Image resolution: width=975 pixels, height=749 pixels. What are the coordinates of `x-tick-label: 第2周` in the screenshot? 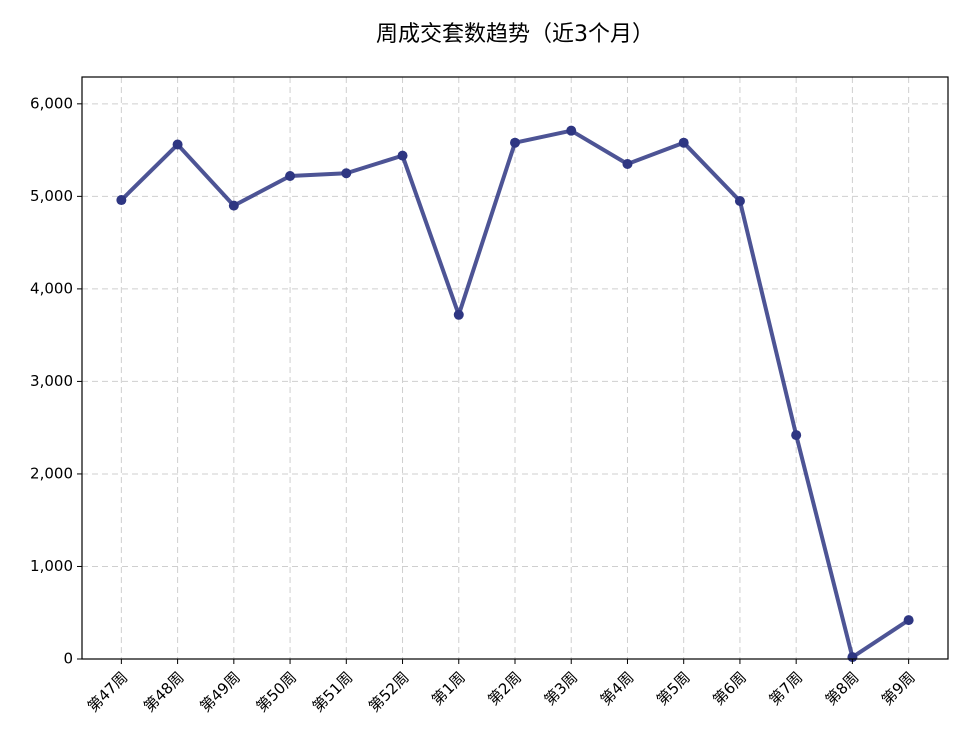 It's located at (504, 688).